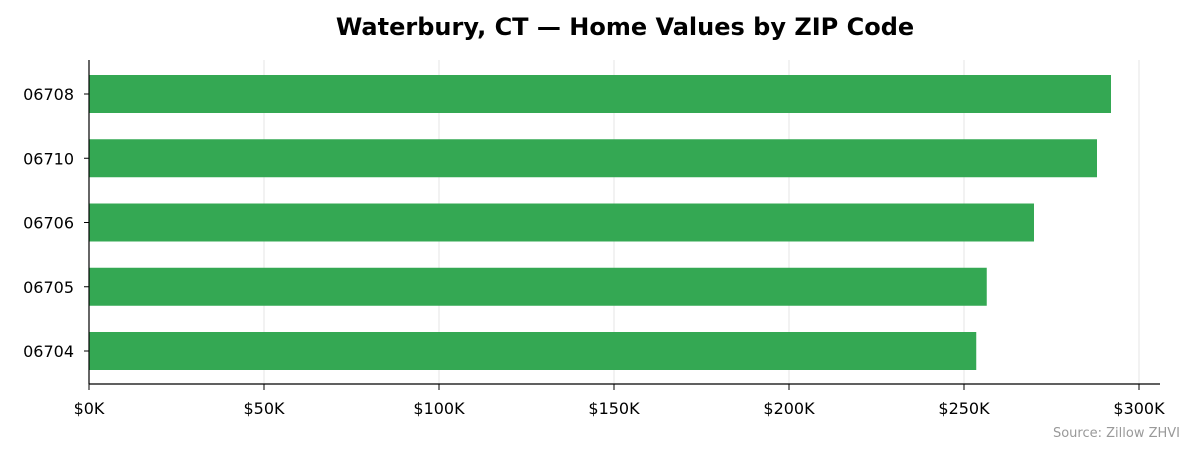 Image resolution: width=1195 pixels, height=455 pixels. I want to click on x-tick-label: $150K, so click(614, 408).